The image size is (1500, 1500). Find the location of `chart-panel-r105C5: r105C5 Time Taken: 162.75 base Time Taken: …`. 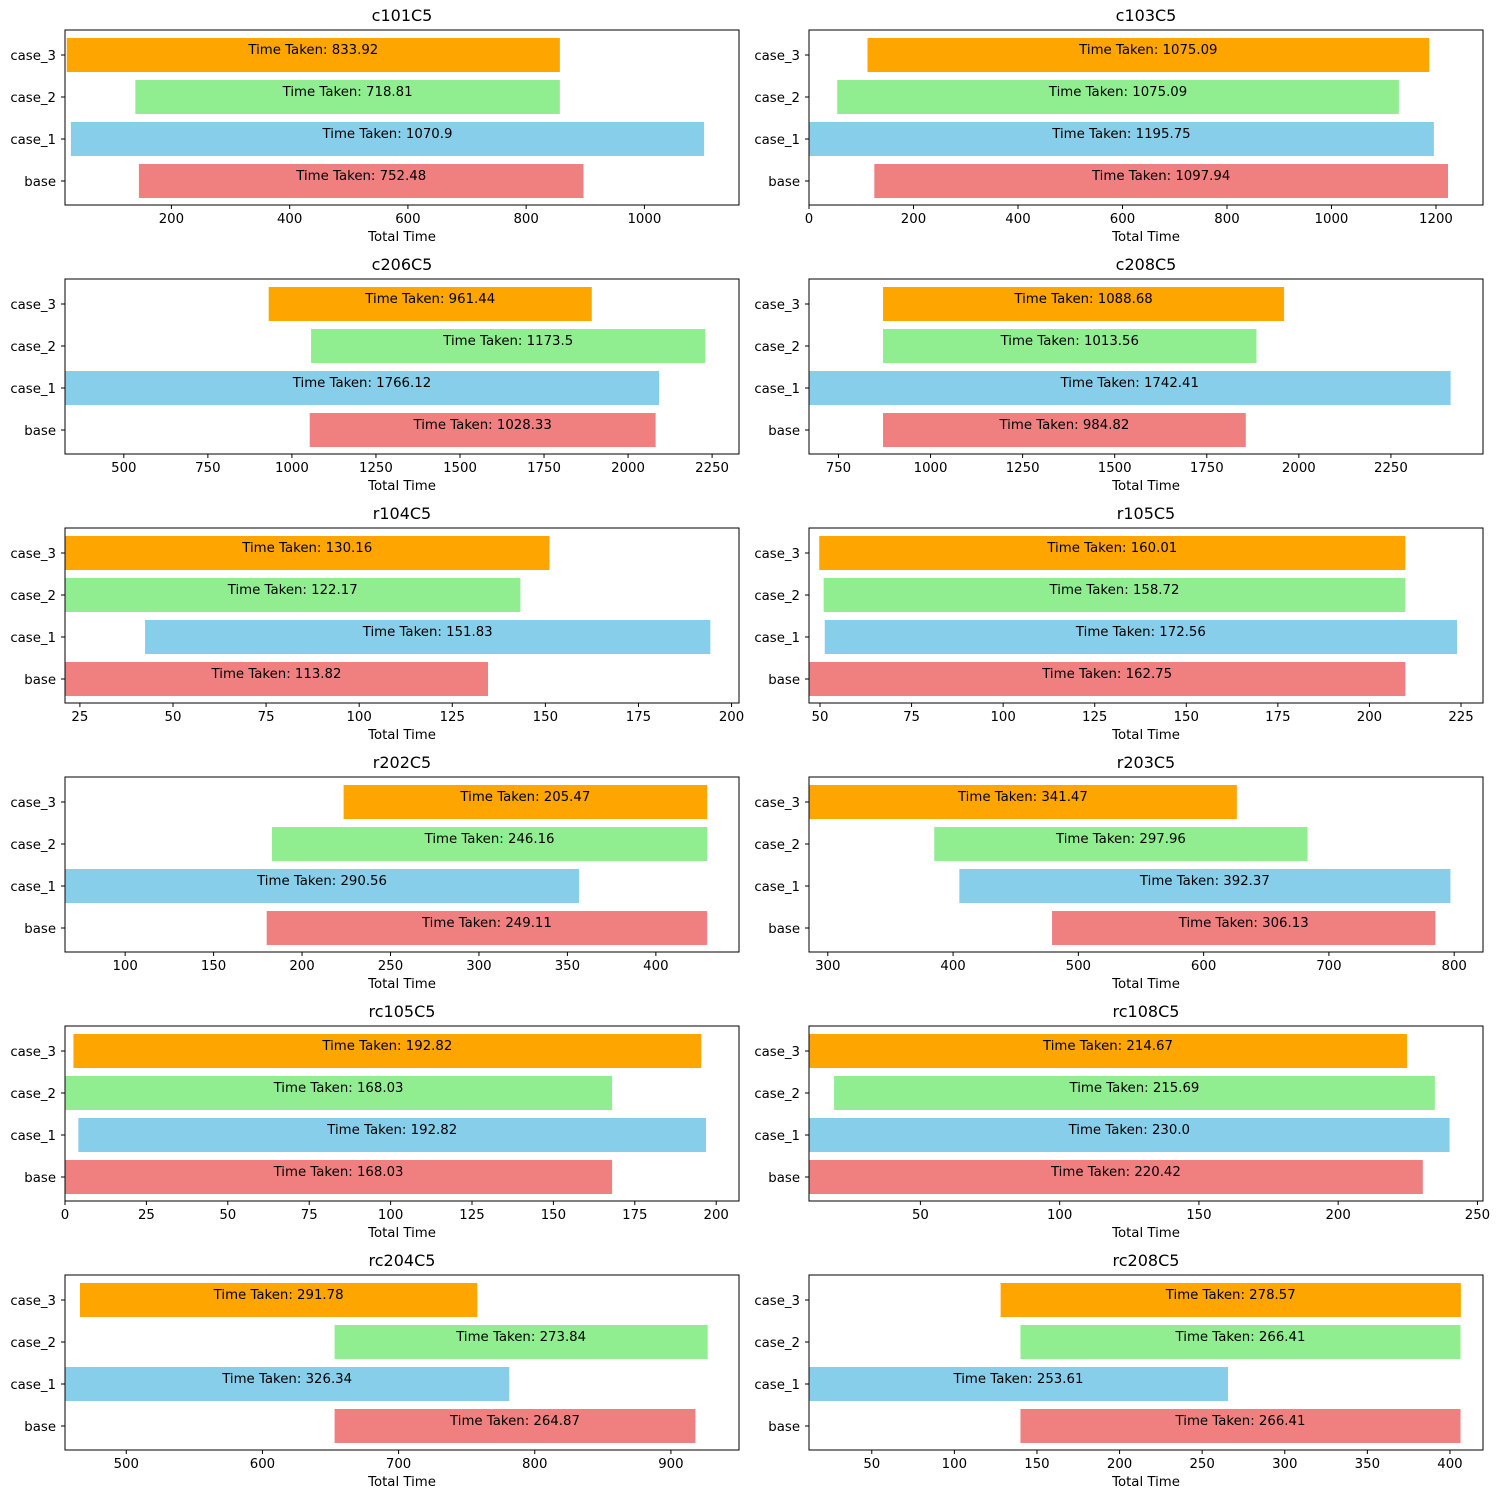

chart-panel-r105C5: r105C5 Time Taken: 162.75 base Time Taken: … is located at coordinates (1119, 623).